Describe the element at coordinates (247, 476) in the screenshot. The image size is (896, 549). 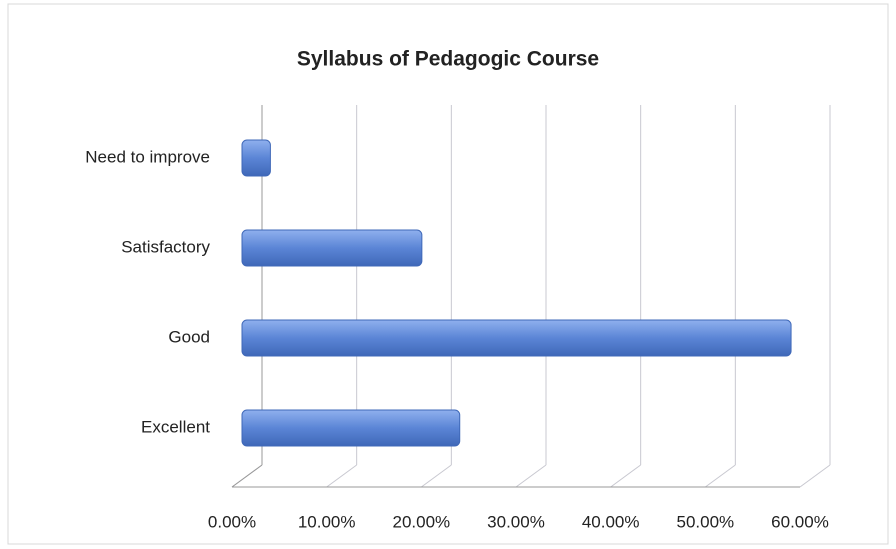
I see `axis-line` at that location.